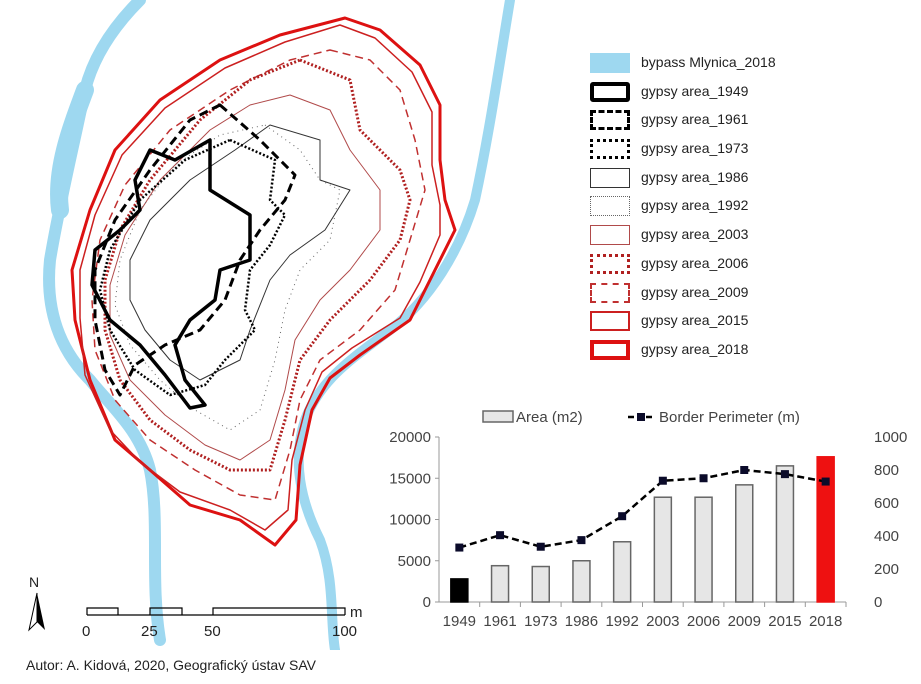 Image resolution: width=921 pixels, height=684 pixels. I want to click on x-tick-label: 2018, so click(825, 621).